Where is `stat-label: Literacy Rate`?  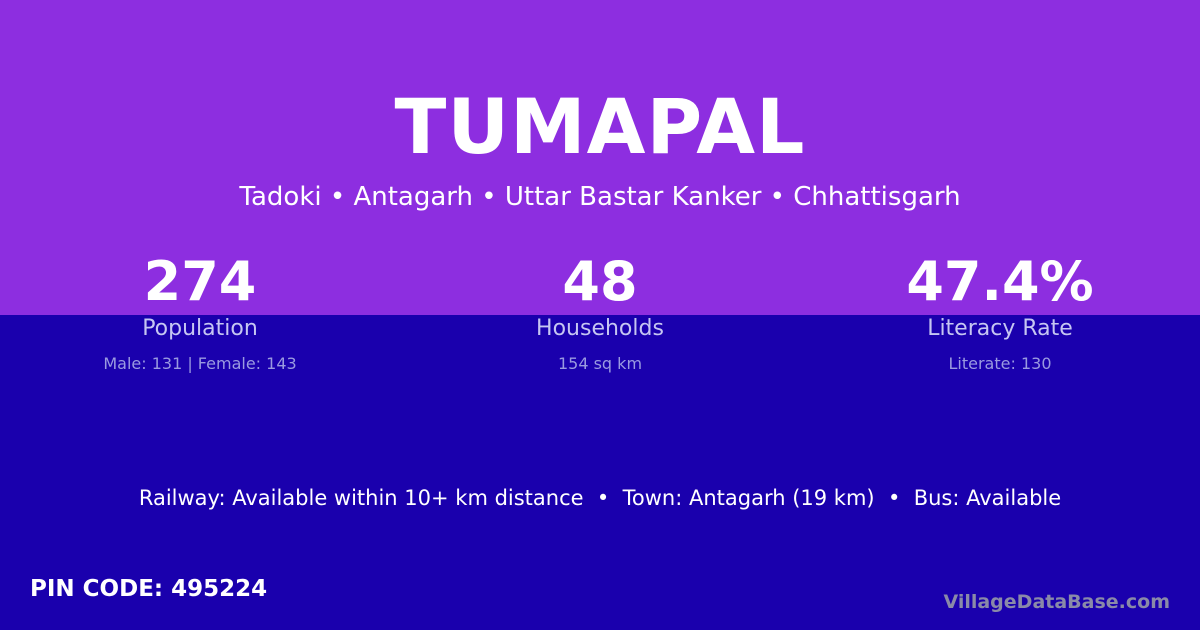
stat-label: Literacy Rate is located at coordinates (1000, 328).